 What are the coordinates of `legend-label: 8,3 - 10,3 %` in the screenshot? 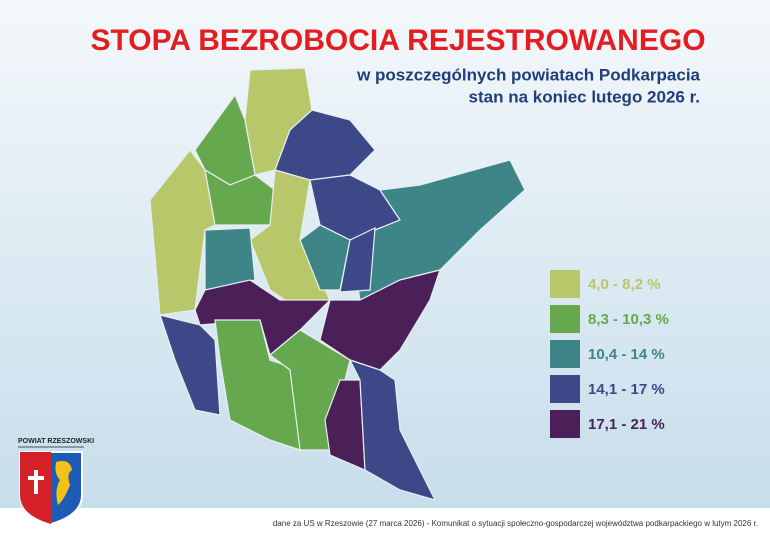 It's located at (628, 319).